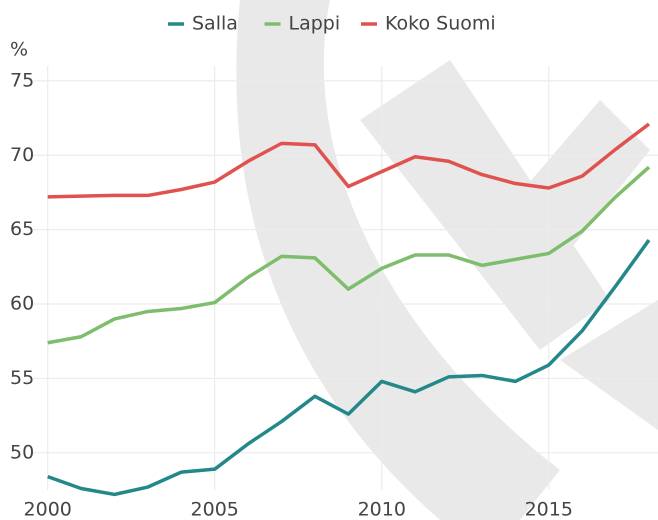 This screenshot has width=658, height=520. Describe the element at coordinates (22, 452) in the screenshot. I see `y-tick-label: 50` at that location.